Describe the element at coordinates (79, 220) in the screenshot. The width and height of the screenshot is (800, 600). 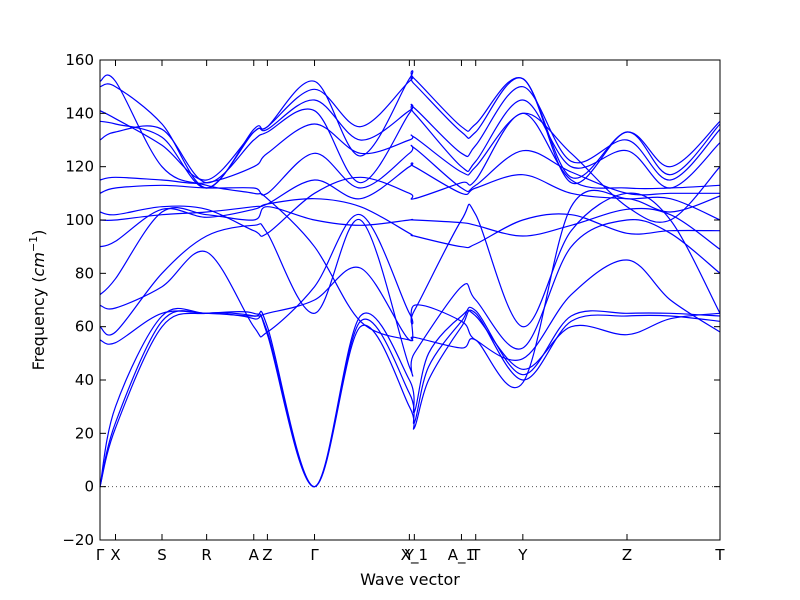
I see `y-tick-label: 100` at that location.